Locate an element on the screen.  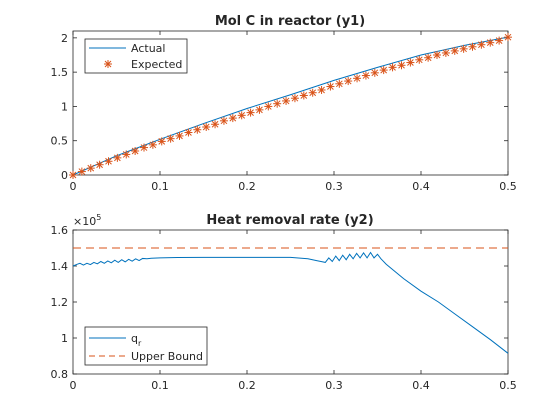
axes-top-legend: Actual Expected is located at coordinates (136, 56).